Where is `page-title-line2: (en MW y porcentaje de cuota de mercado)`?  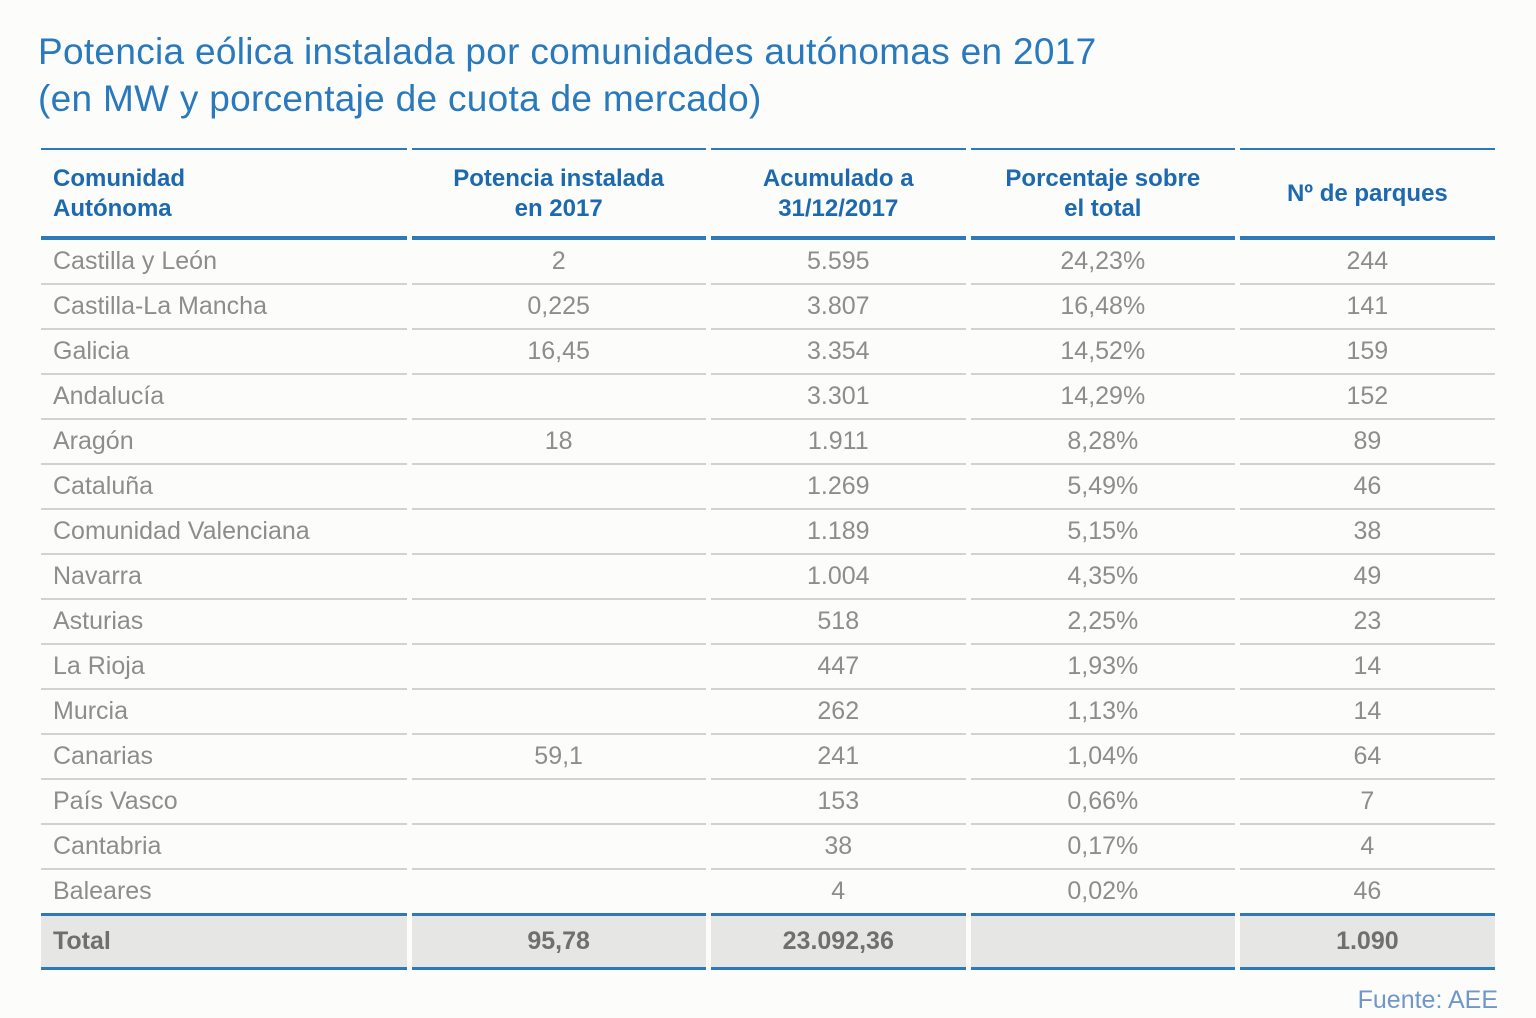
page-title-line2: (en MW y porcentaje de cuota de mercado) is located at coordinates (400, 98).